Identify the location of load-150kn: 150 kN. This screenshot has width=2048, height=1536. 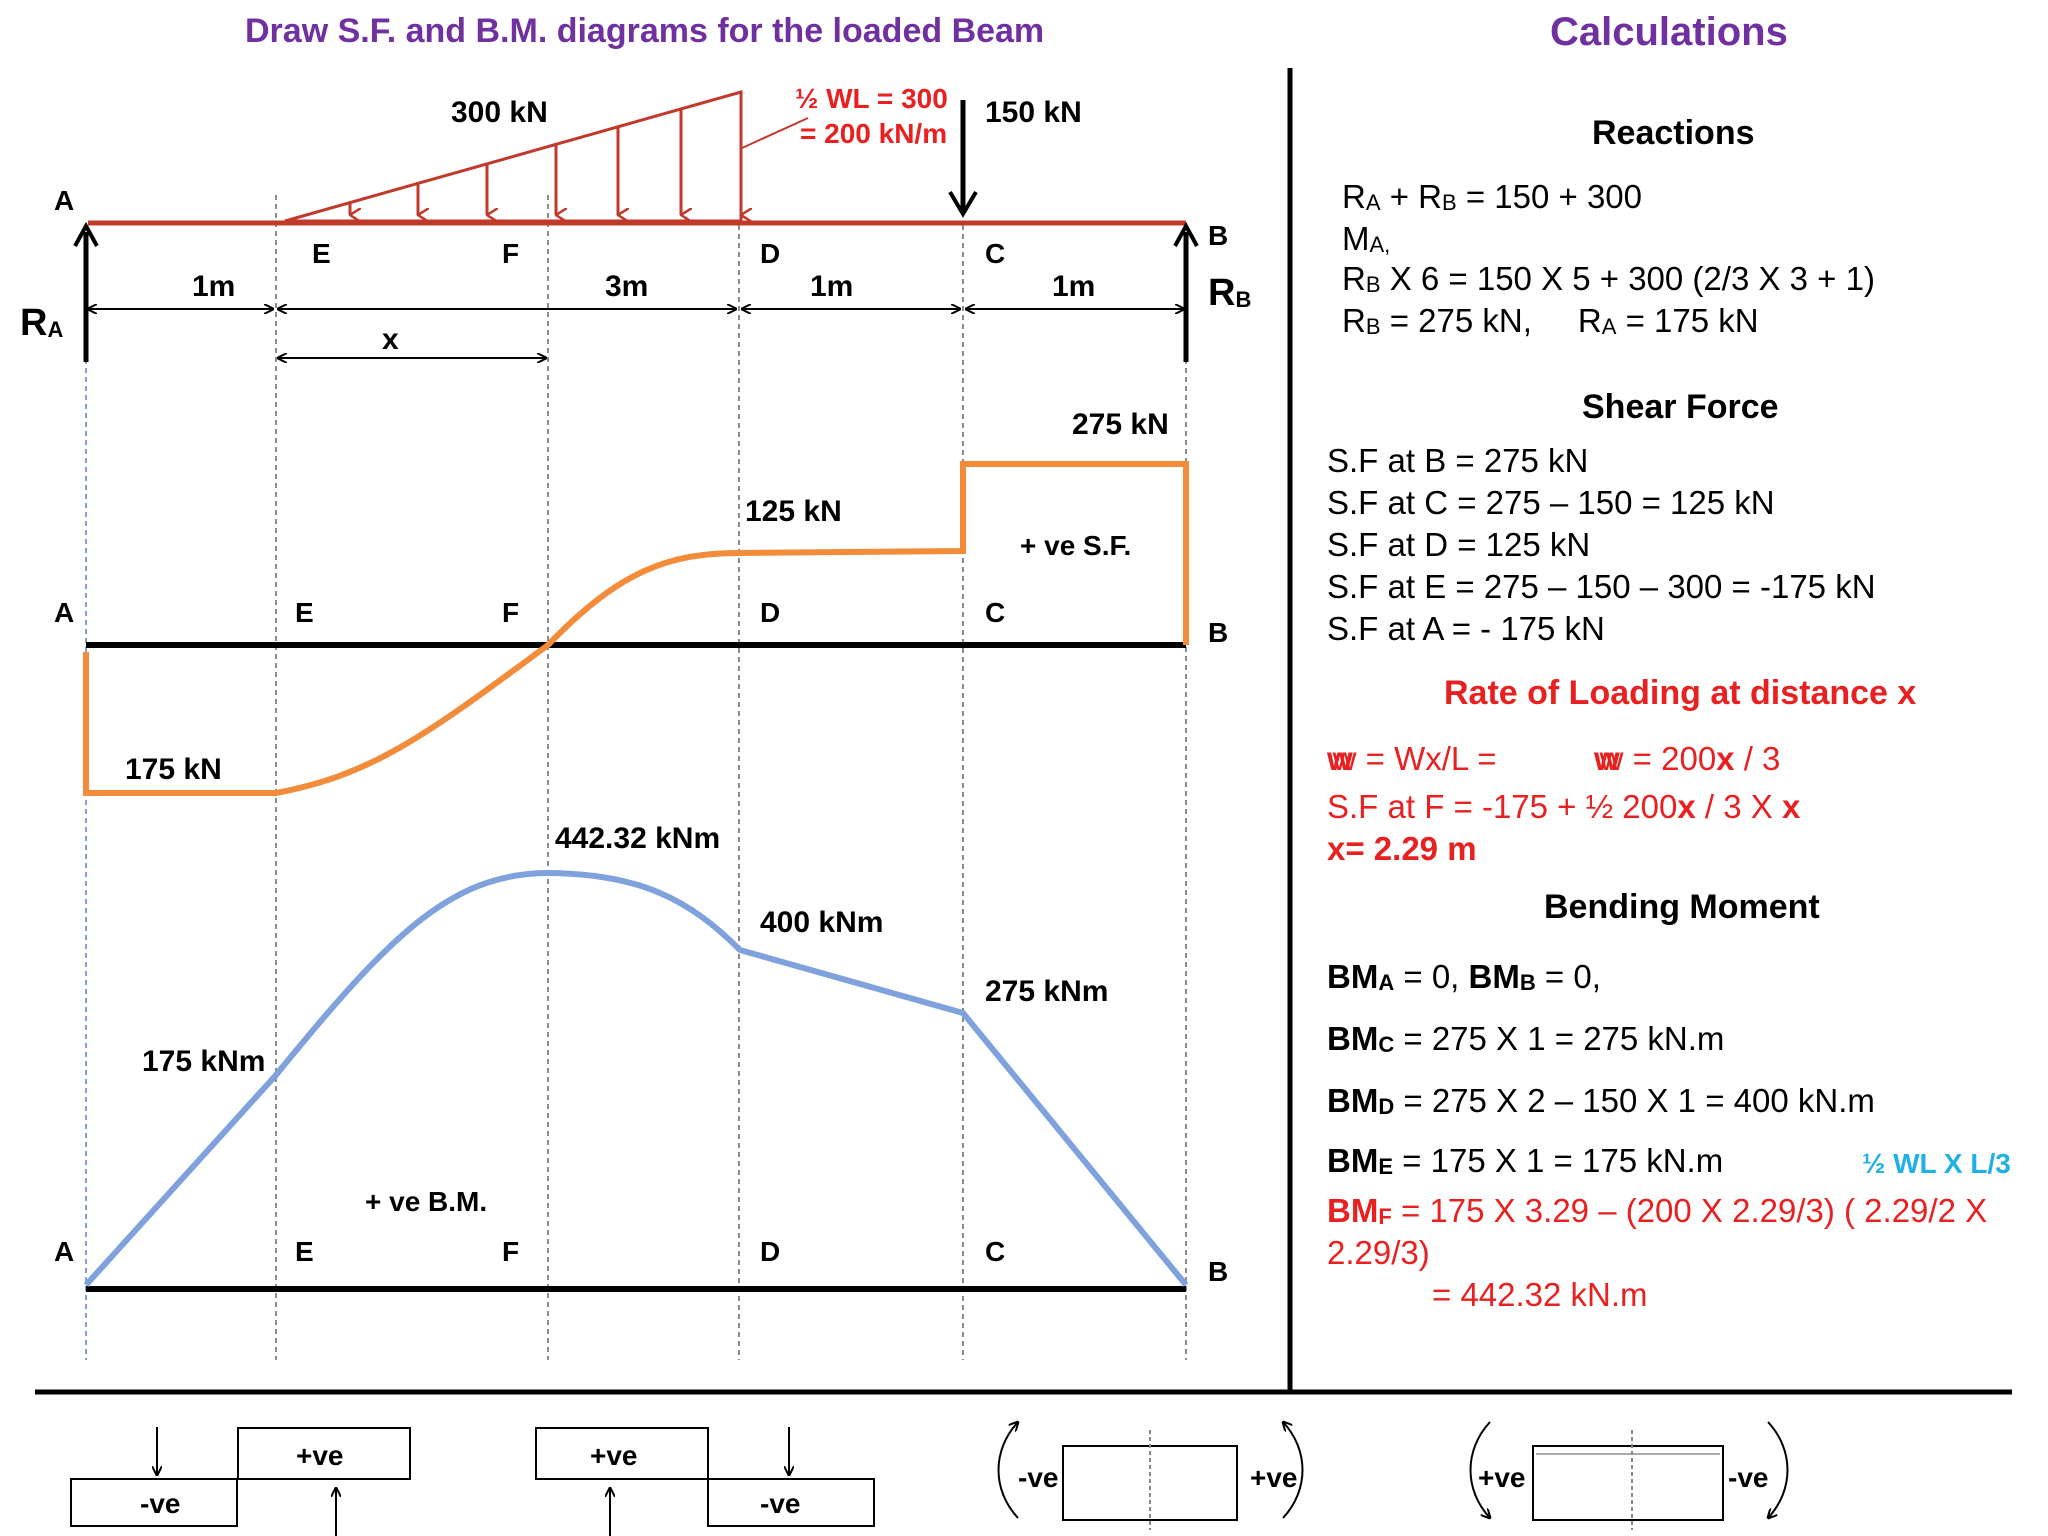
(1033, 112).